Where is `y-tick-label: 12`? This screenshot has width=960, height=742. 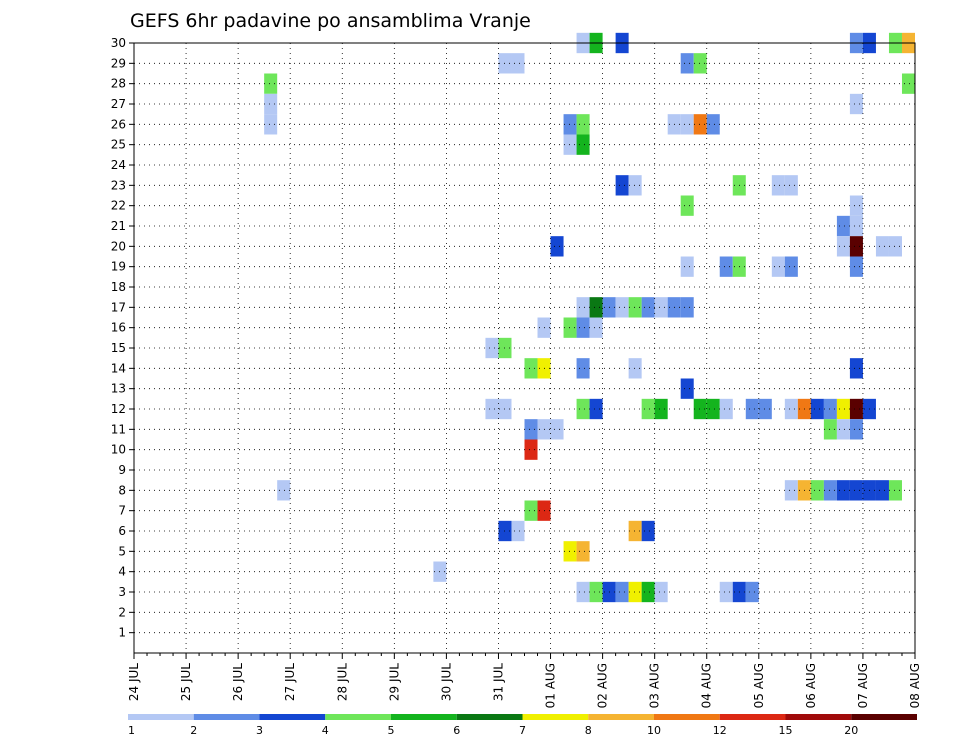 y-tick-label: 12 is located at coordinates (118, 409).